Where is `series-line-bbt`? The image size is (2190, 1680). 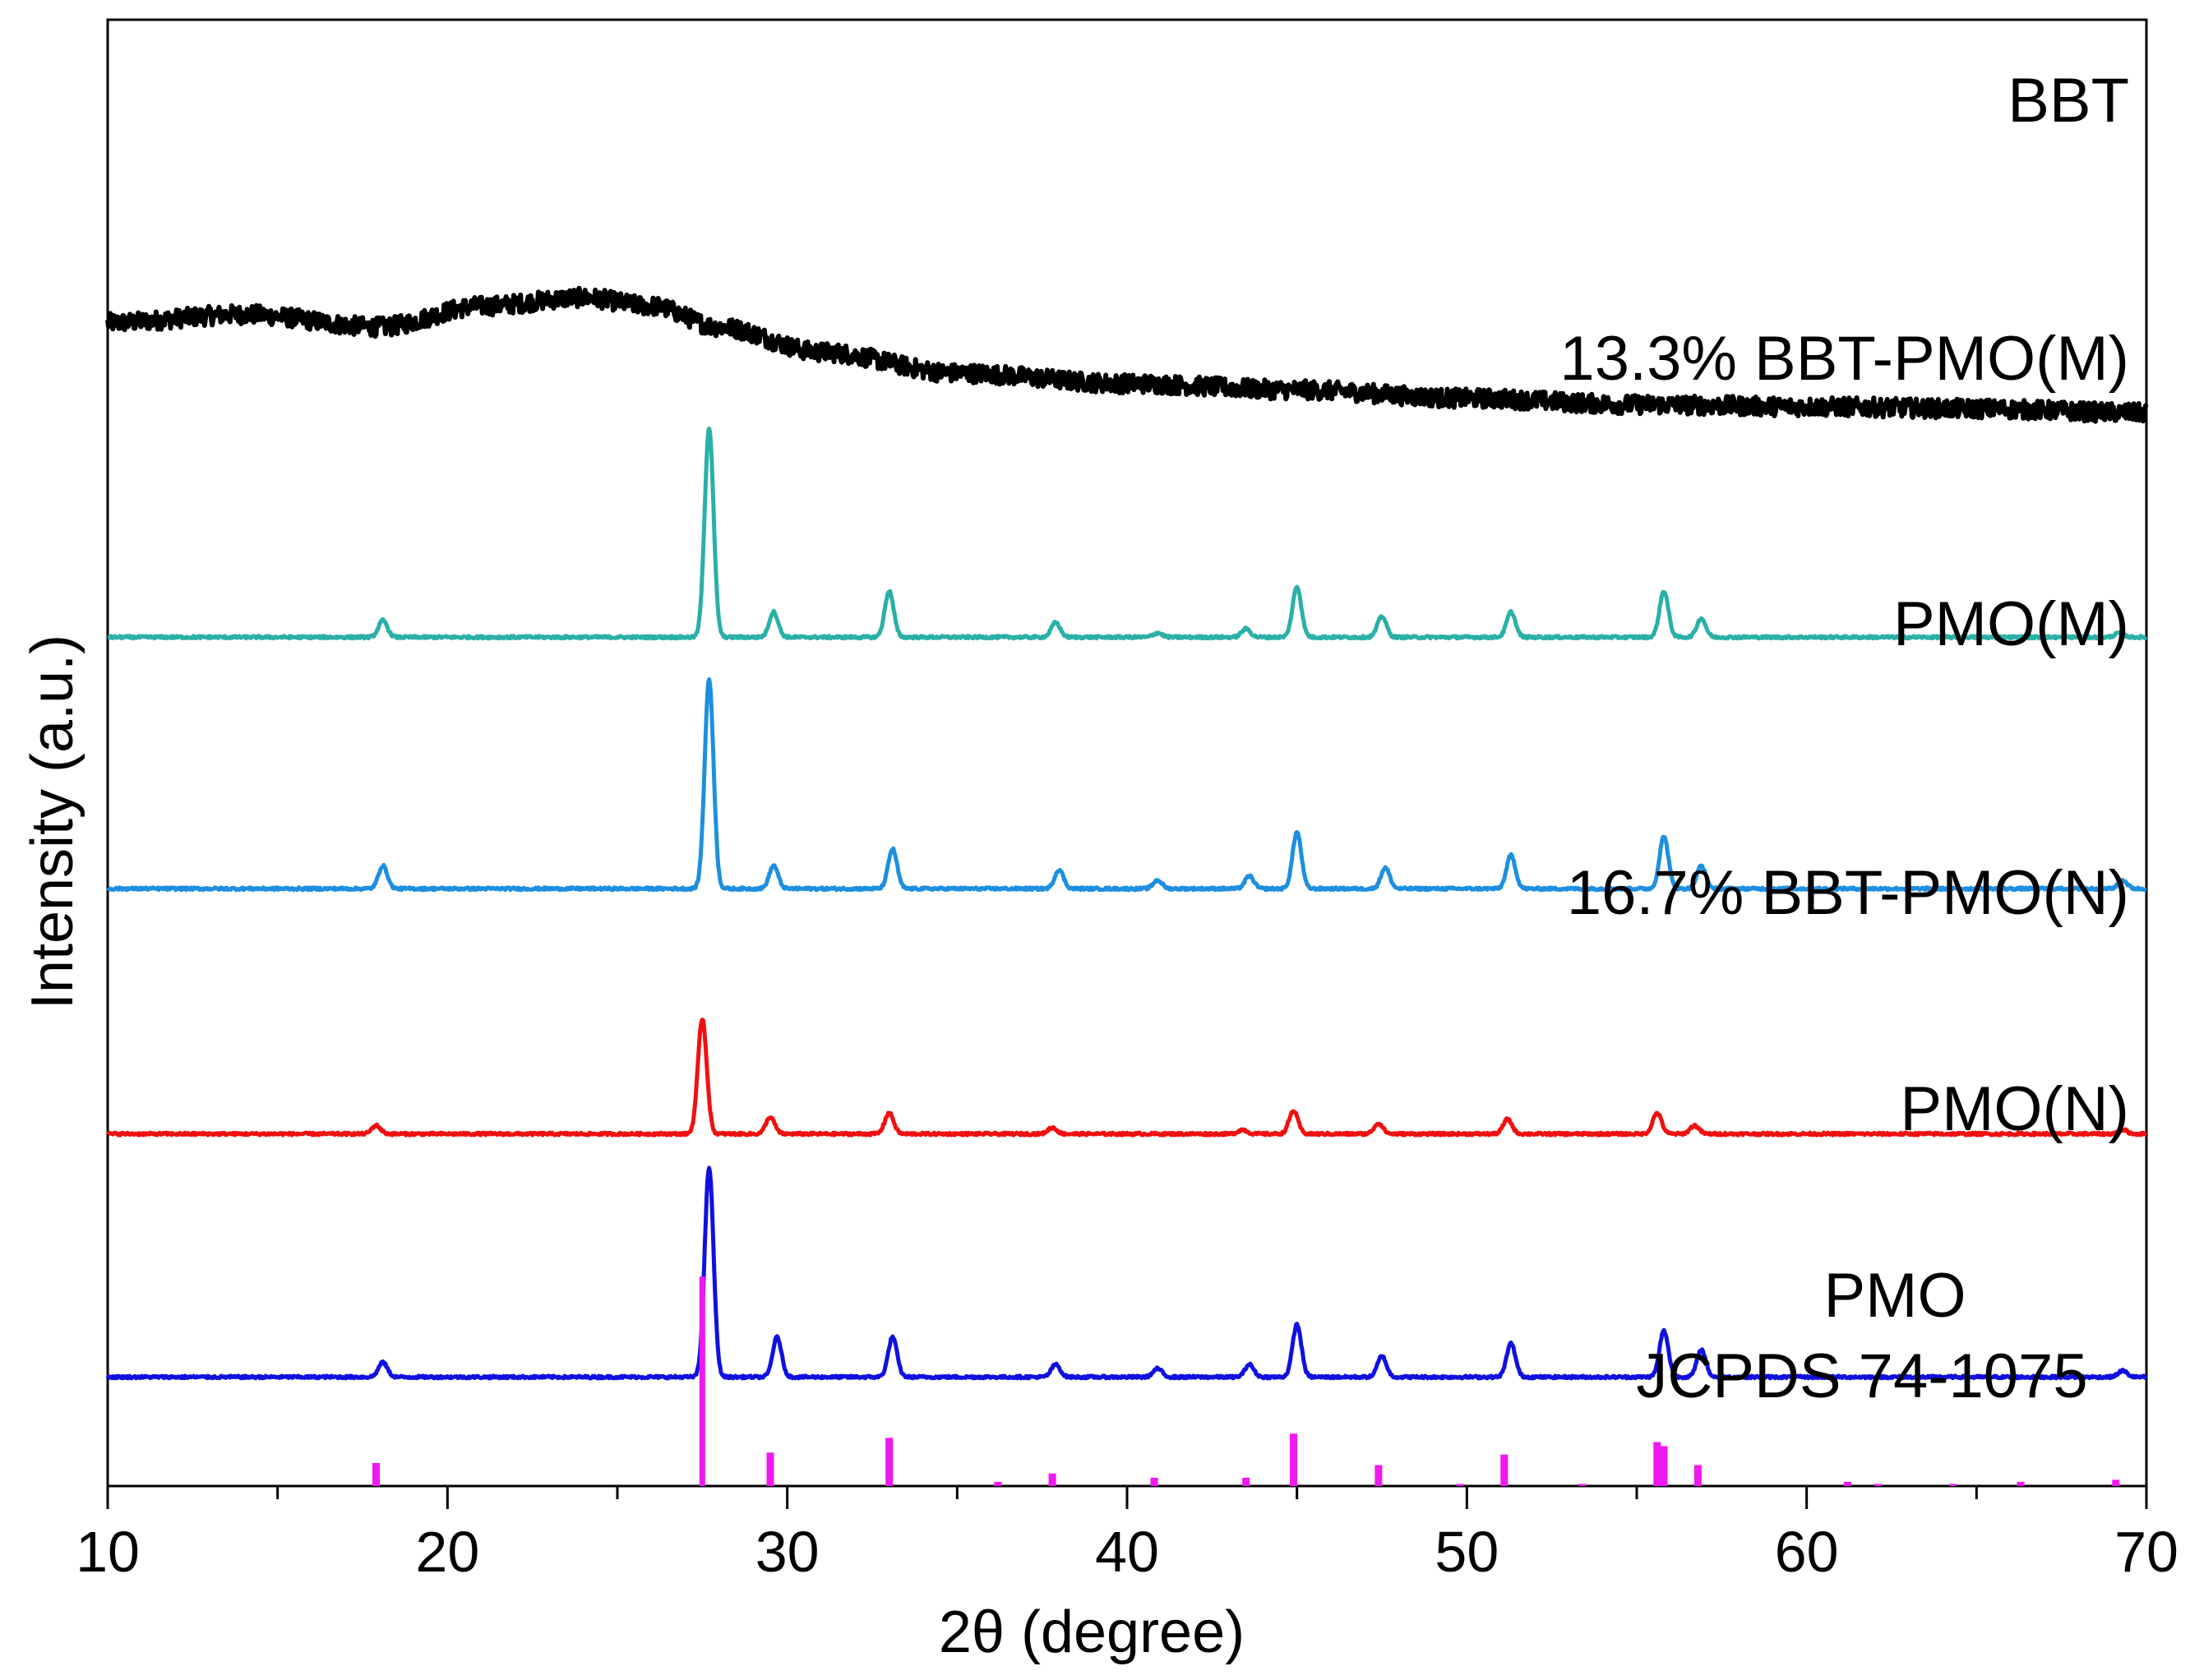
series-line-bbt is located at coordinates (1127, 354).